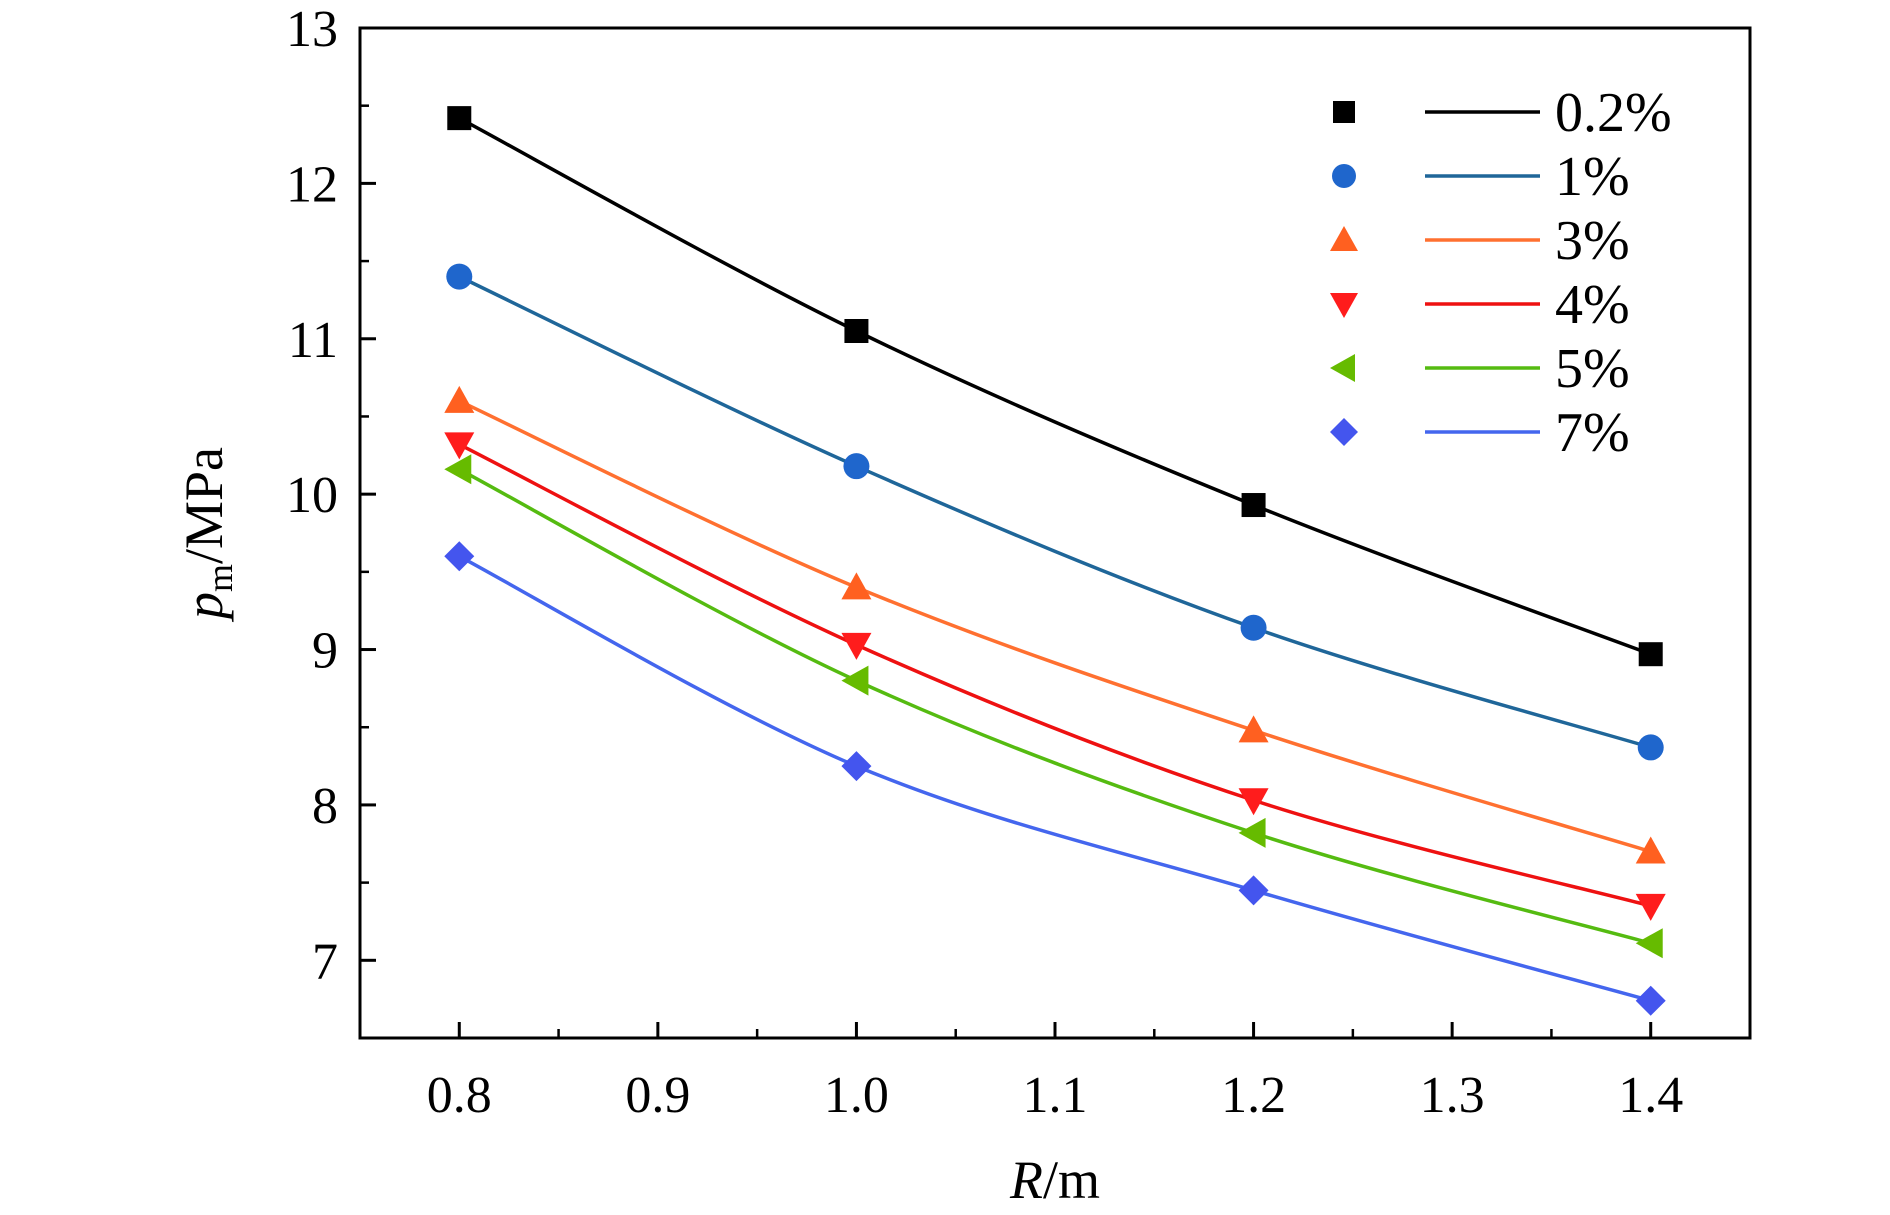 This screenshot has width=1890, height=1215. Describe the element at coordinates (312, 29) in the screenshot. I see `y-tick-label: 13` at that location.